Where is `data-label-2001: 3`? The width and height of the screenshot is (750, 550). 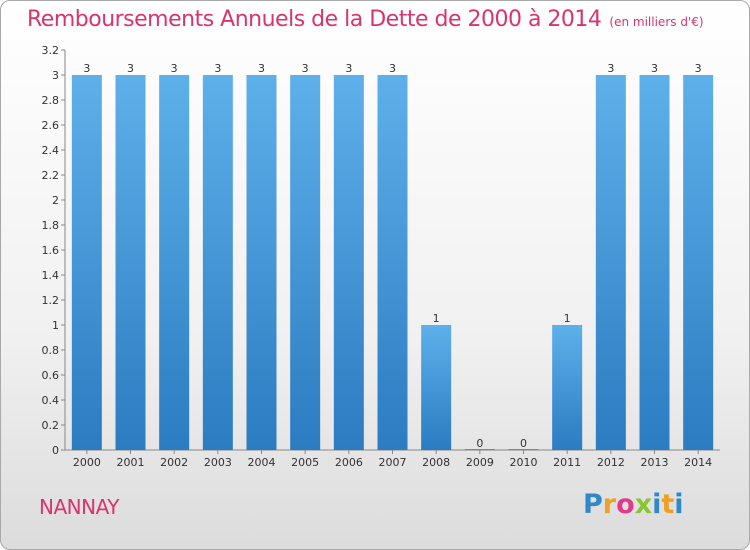
data-label-2001: 3 is located at coordinates (130, 68).